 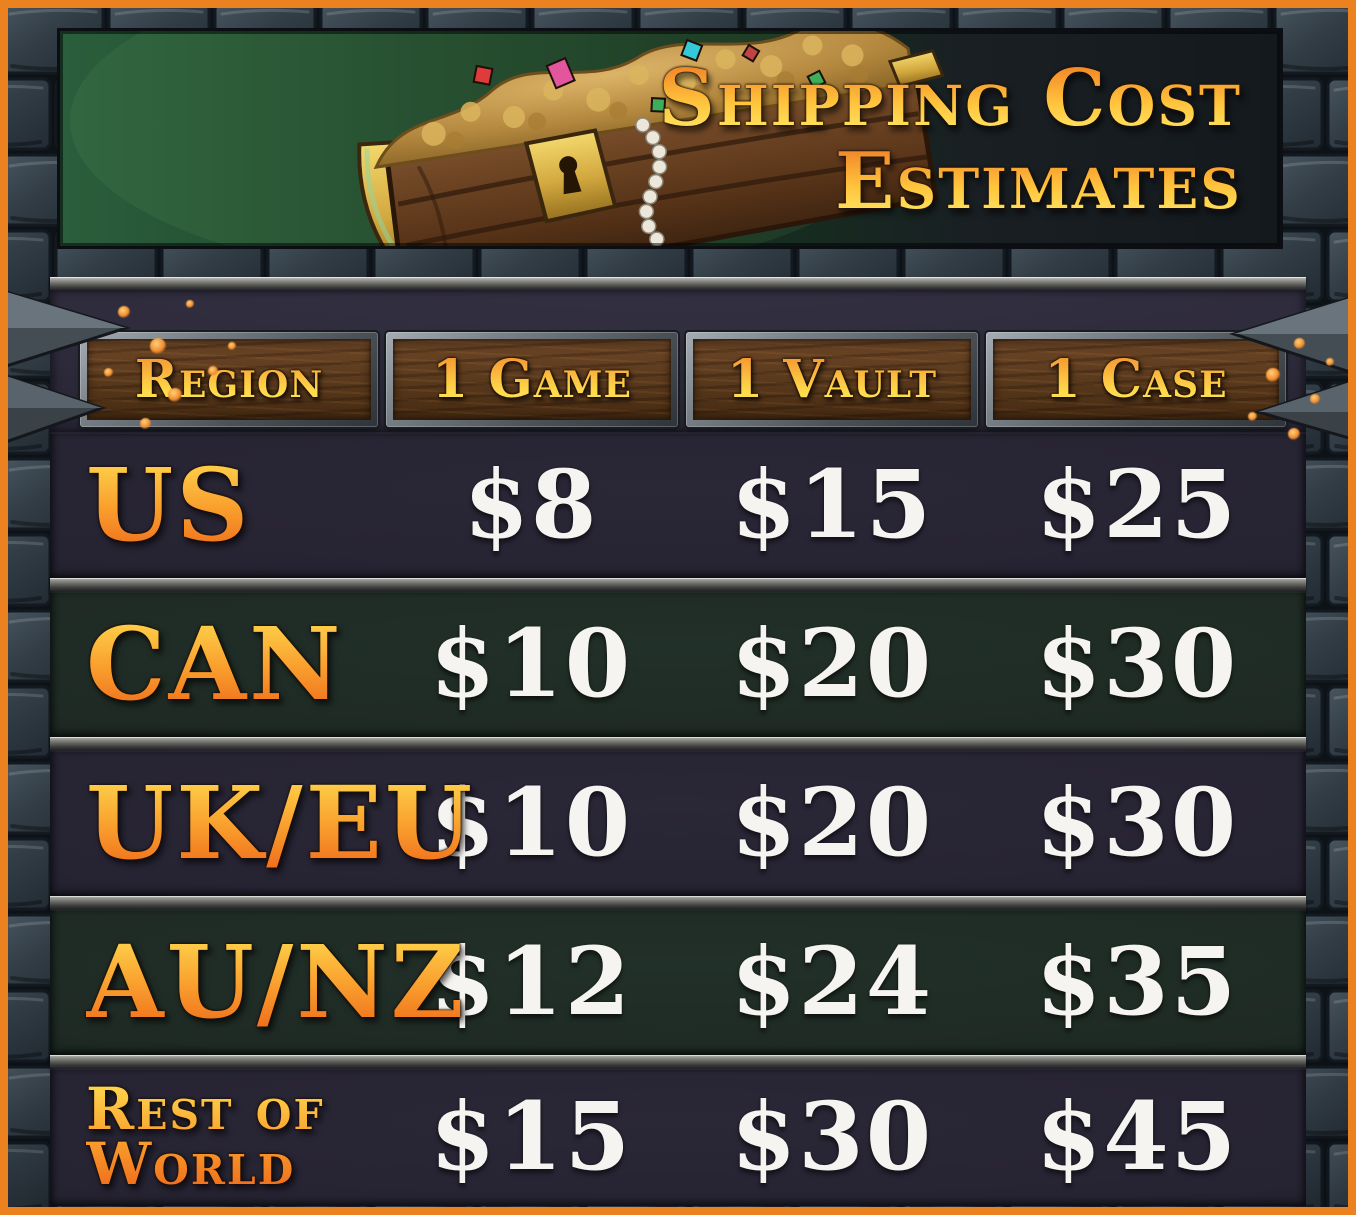 I want to click on price-1-case: $45, so click(x=1137, y=1137).